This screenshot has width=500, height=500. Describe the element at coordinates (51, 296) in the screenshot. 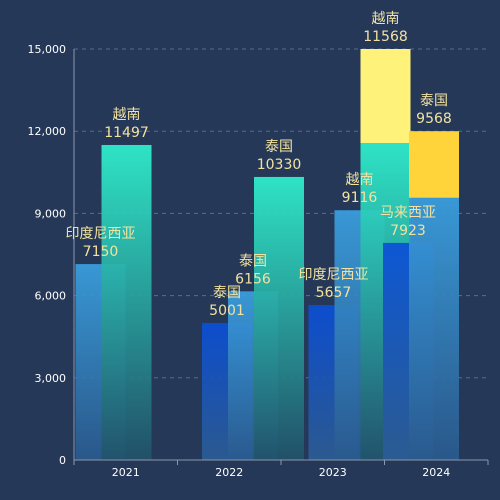

I see `y-tick-label: 6,000` at that location.